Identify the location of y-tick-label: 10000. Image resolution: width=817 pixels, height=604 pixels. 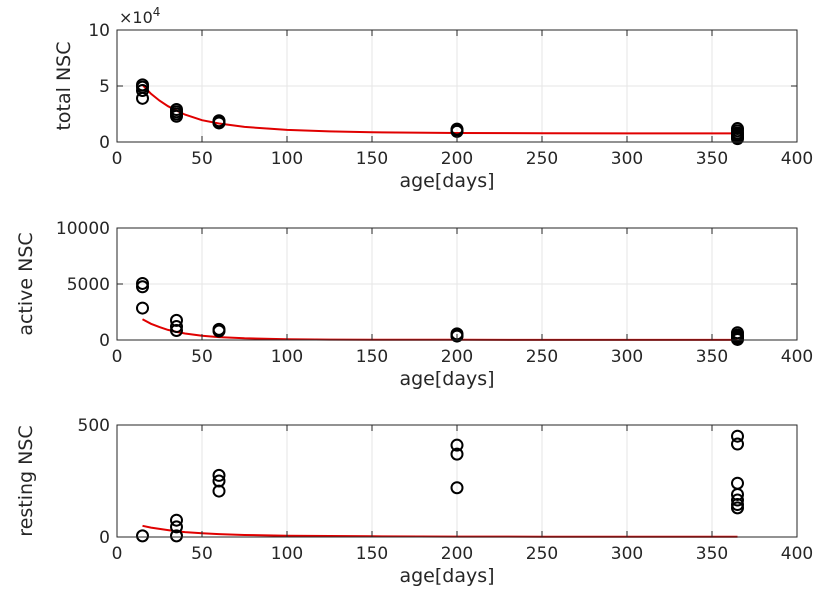
(83, 229).